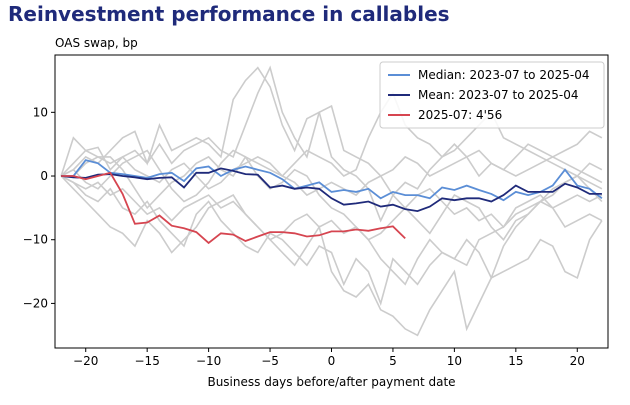  What do you see at coordinates (35, 303) in the screenshot?
I see `y-tick-label: −20` at bounding box center [35, 303].